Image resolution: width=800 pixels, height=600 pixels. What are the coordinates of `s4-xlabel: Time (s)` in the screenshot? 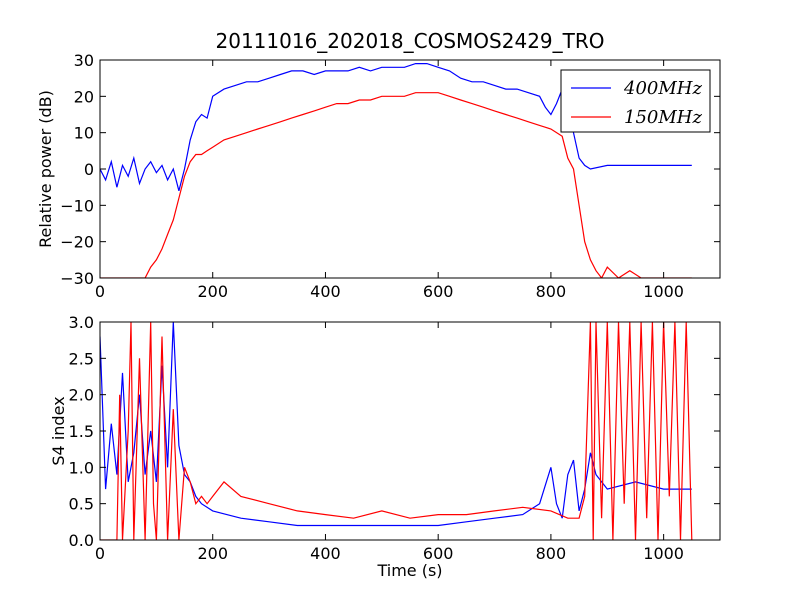 It's located at (409, 570).